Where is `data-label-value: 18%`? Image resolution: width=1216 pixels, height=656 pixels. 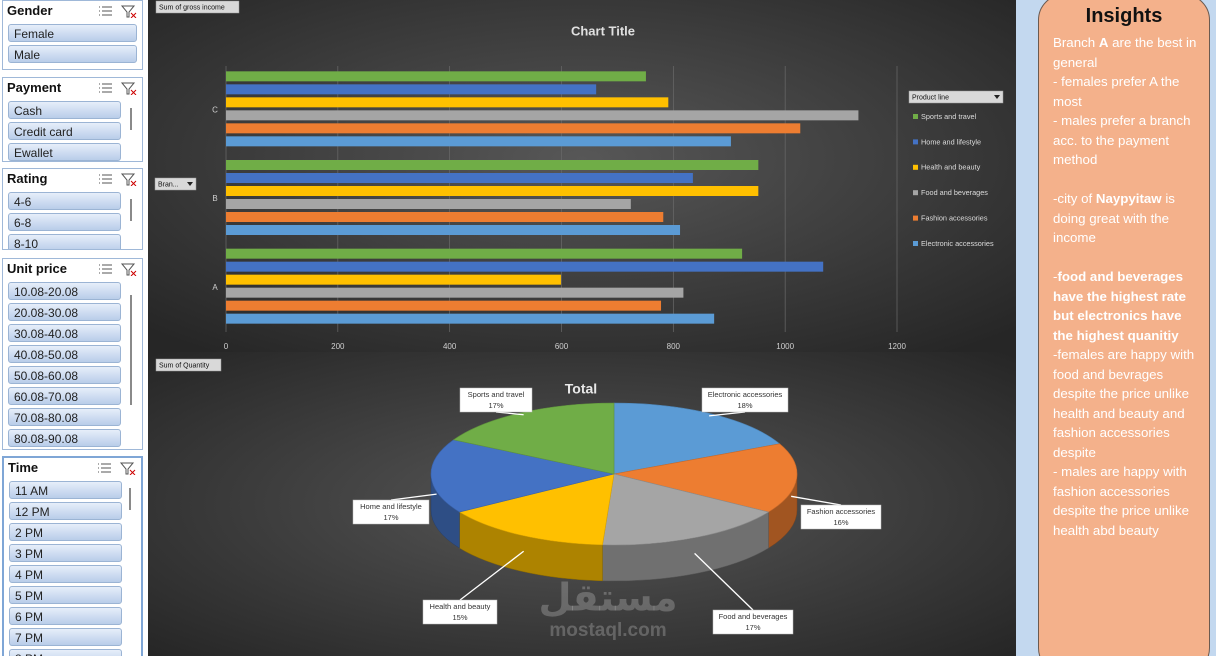
data-label-value: 18% is located at coordinates (744, 405).